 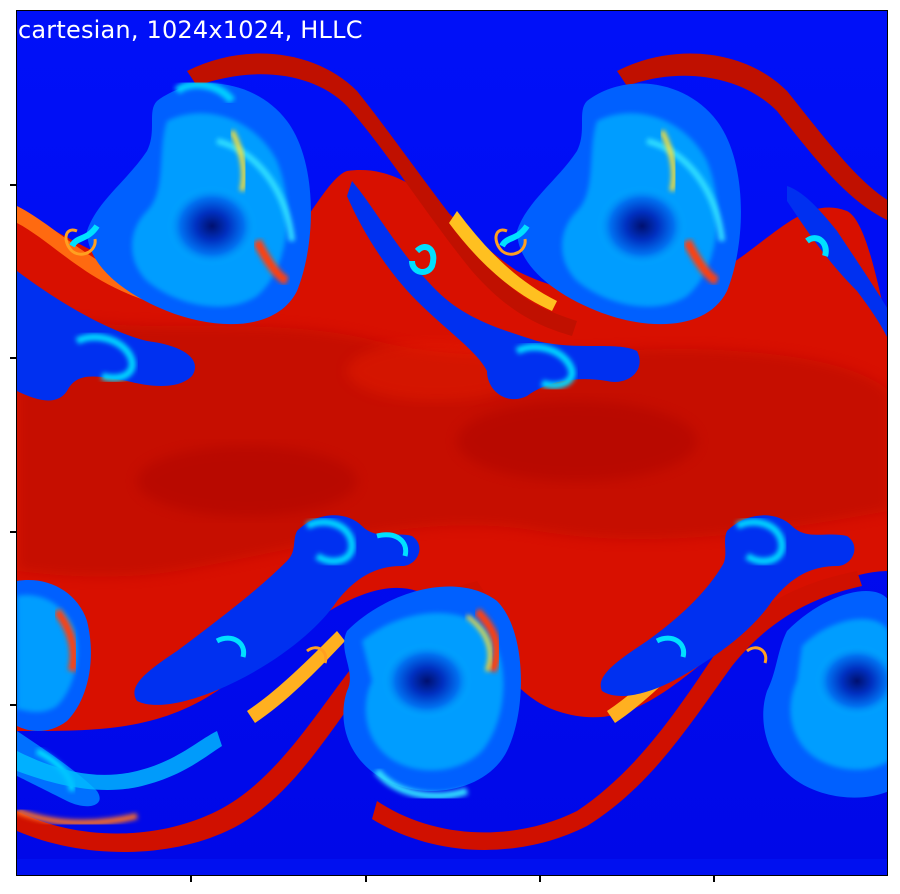 I want to click on bottom-low-density, so click(x=452, y=867).